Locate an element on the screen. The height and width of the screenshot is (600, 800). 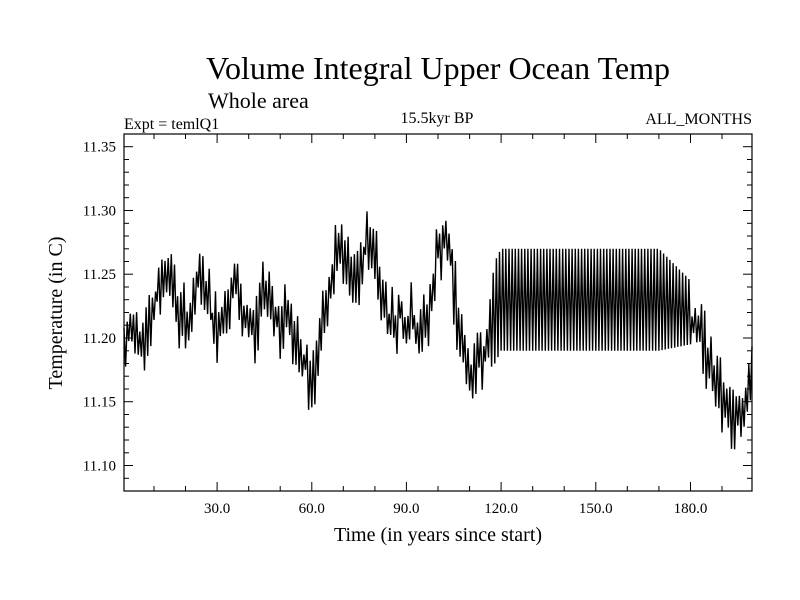
y-tick-label: 11.15 is located at coordinates (99, 403).